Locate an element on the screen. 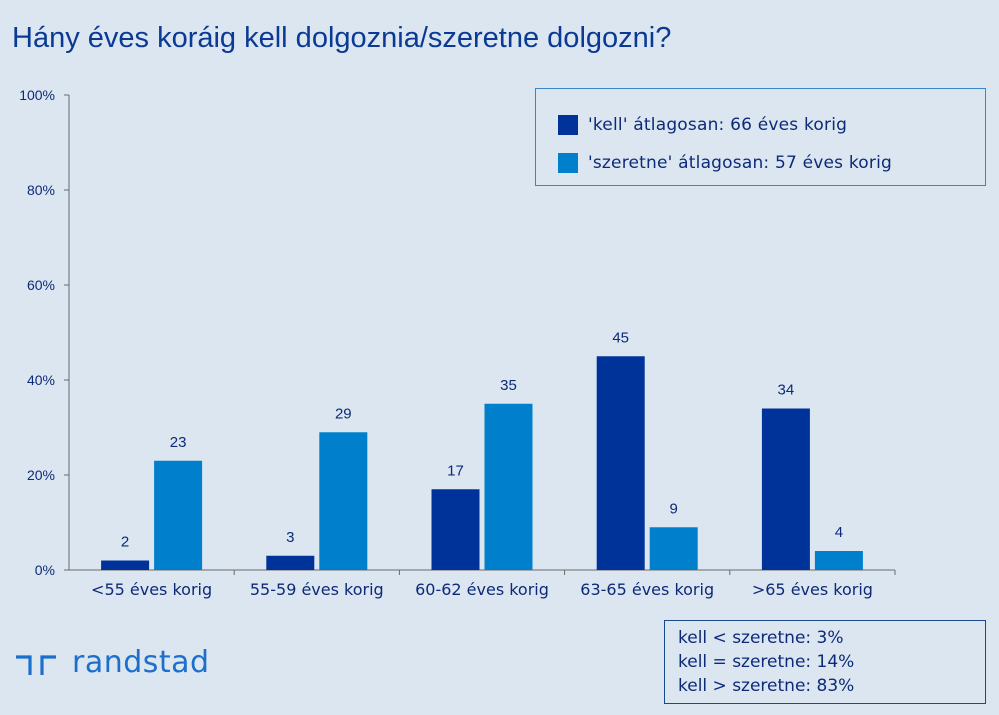 This screenshot has height=715, width=999. randstad-logo: randstad is located at coordinates (112, 662).